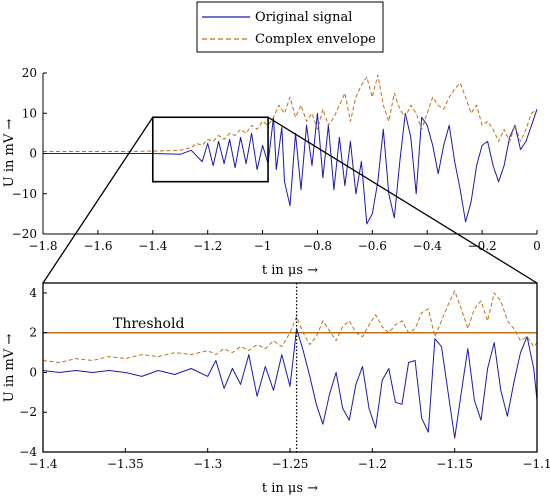 The height and width of the screenshot is (499, 550). I want to click on top-y-tick-label: 0, so click(33, 154).